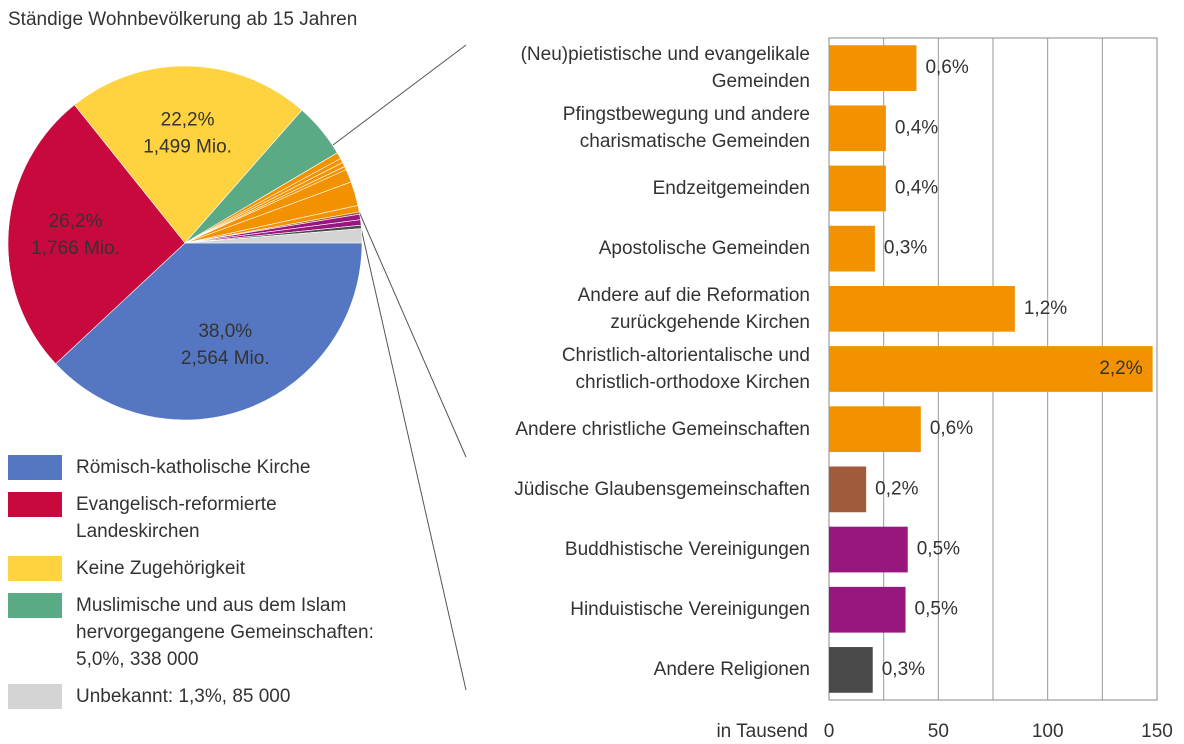  What do you see at coordinates (731, 670) in the screenshot?
I see `y-tick-label: Andere Religionen` at bounding box center [731, 670].